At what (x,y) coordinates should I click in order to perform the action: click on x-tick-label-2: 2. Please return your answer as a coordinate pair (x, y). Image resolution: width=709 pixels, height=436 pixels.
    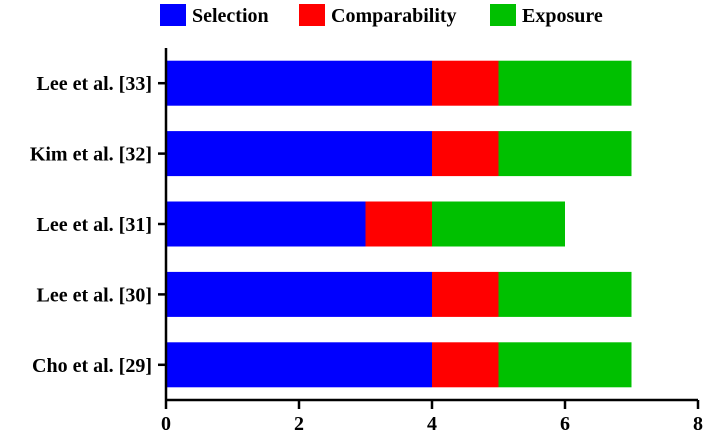
    Looking at the image, I should click on (299, 424).